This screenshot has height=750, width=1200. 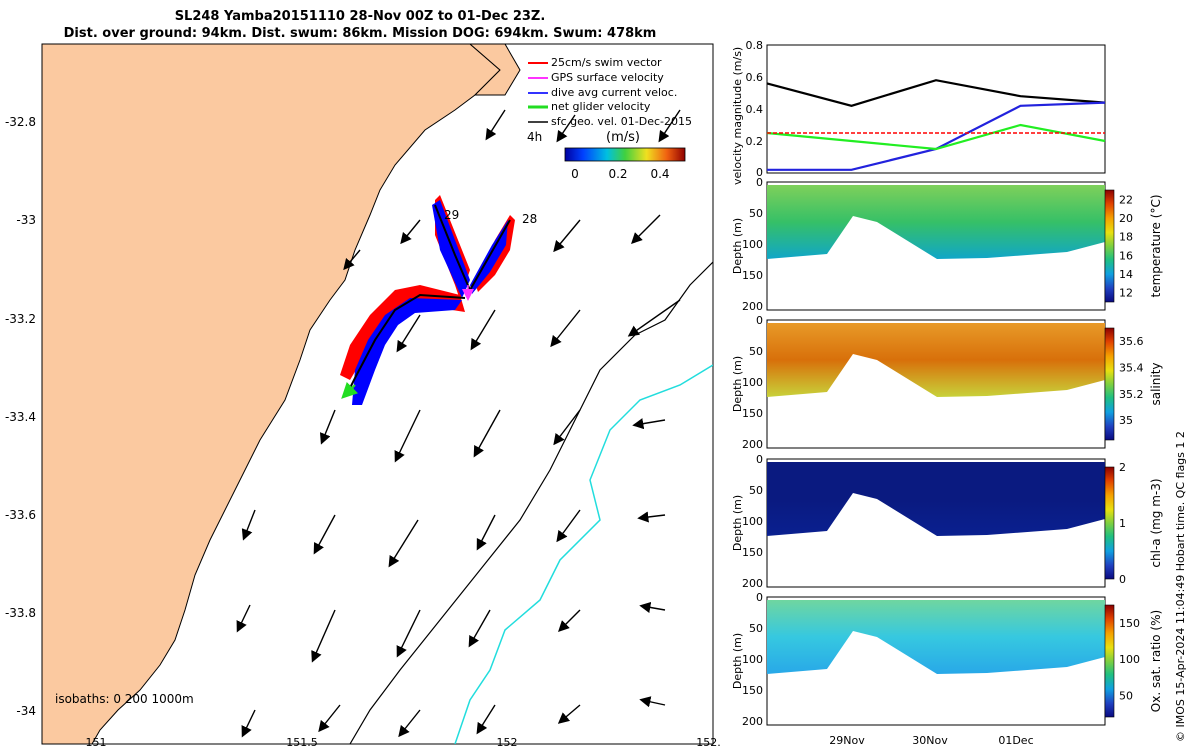 I want to click on speed-colorbar, so click(x=625, y=154).